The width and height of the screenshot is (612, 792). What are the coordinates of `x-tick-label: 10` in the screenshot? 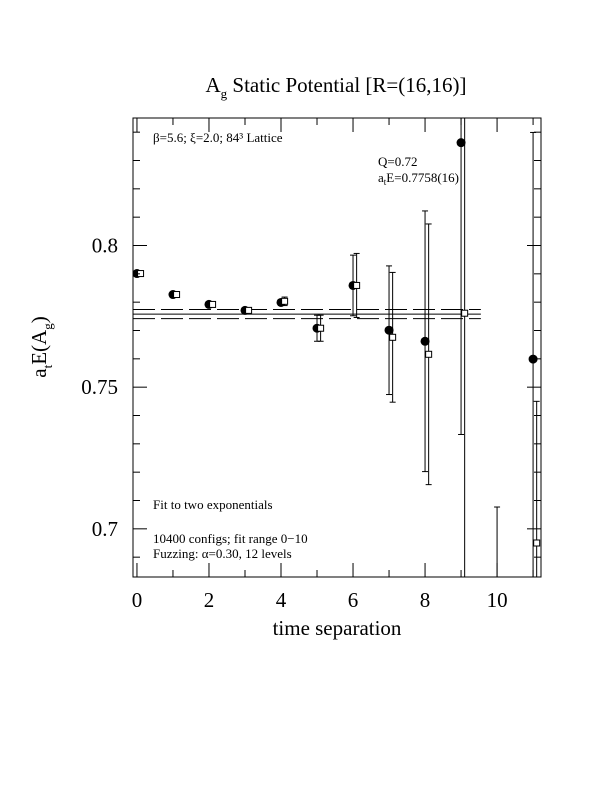 It's located at (497, 600).